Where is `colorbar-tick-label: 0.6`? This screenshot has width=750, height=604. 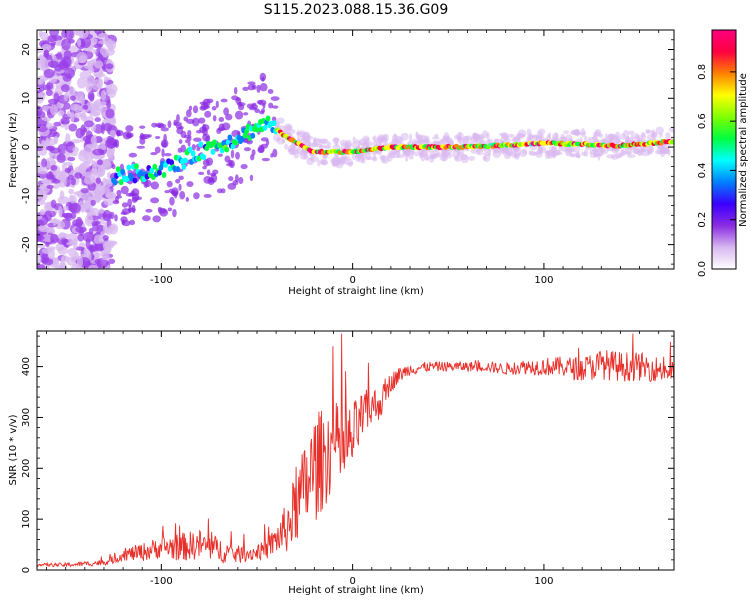
colorbar-tick-label: 0.6 is located at coordinates (702, 121).